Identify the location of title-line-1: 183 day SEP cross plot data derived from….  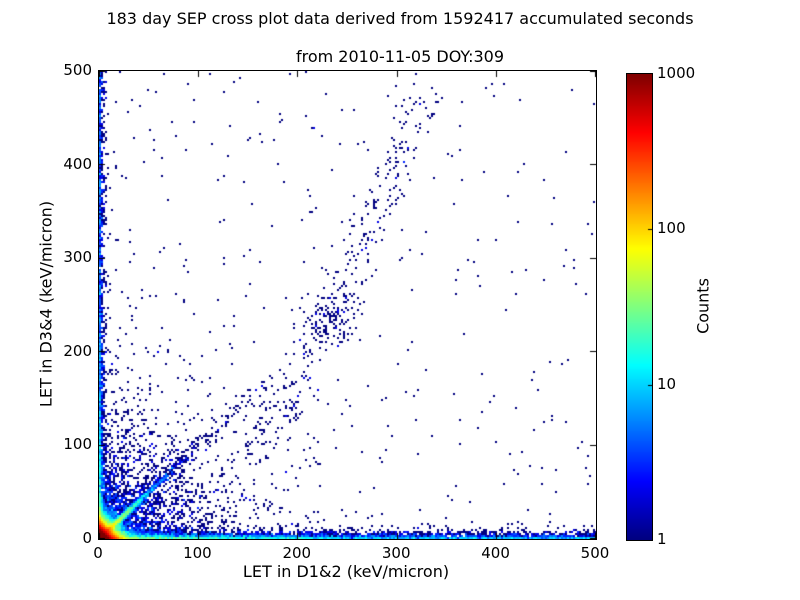
(400, 18).